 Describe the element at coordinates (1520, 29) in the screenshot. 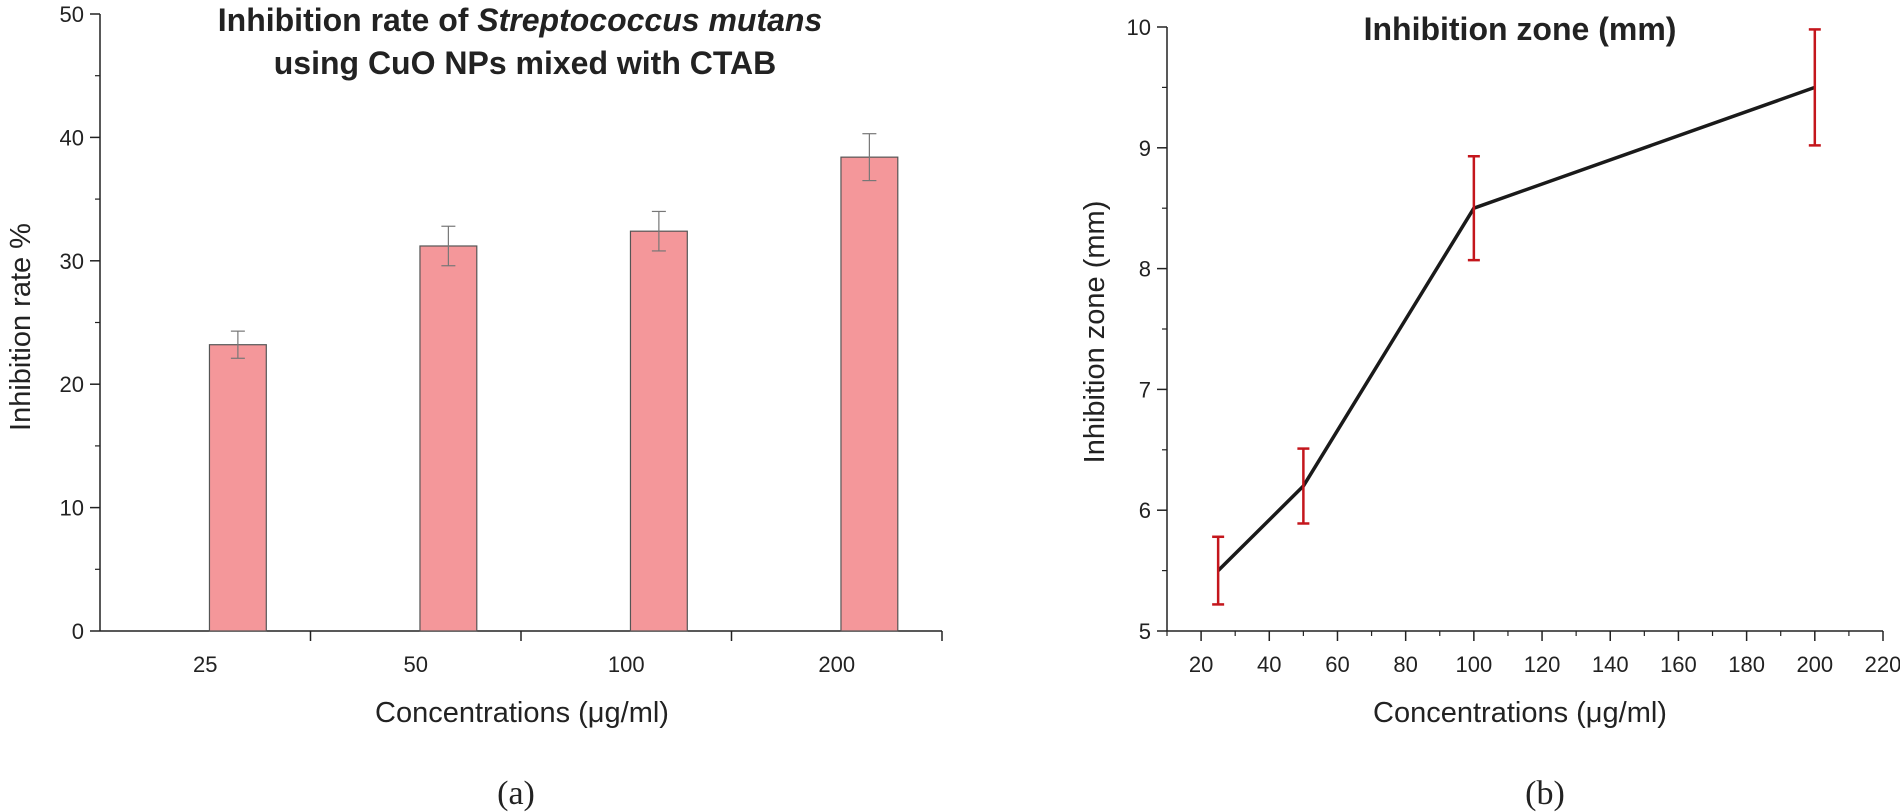

I see `chart-b-title: Inhibition zone (mm)` at that location.